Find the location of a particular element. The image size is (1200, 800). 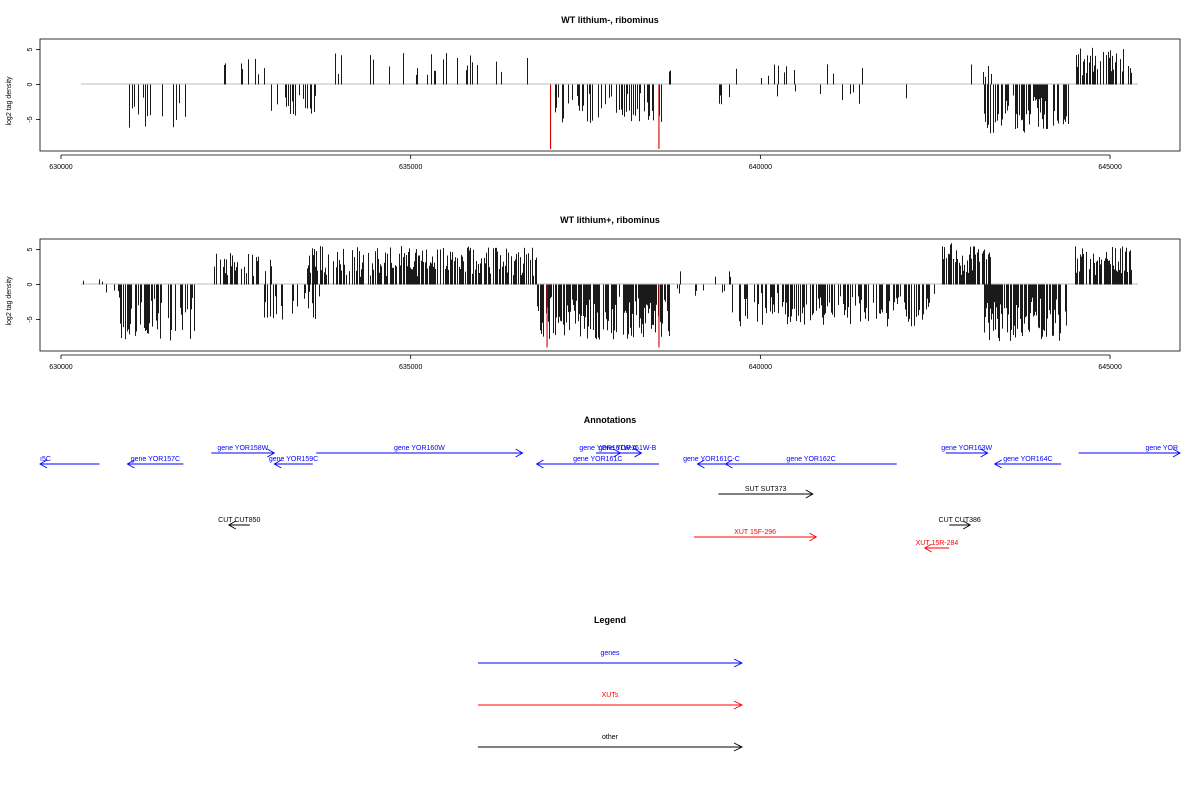

annotation-feature: ı5C is located at coordinates (69, 462).